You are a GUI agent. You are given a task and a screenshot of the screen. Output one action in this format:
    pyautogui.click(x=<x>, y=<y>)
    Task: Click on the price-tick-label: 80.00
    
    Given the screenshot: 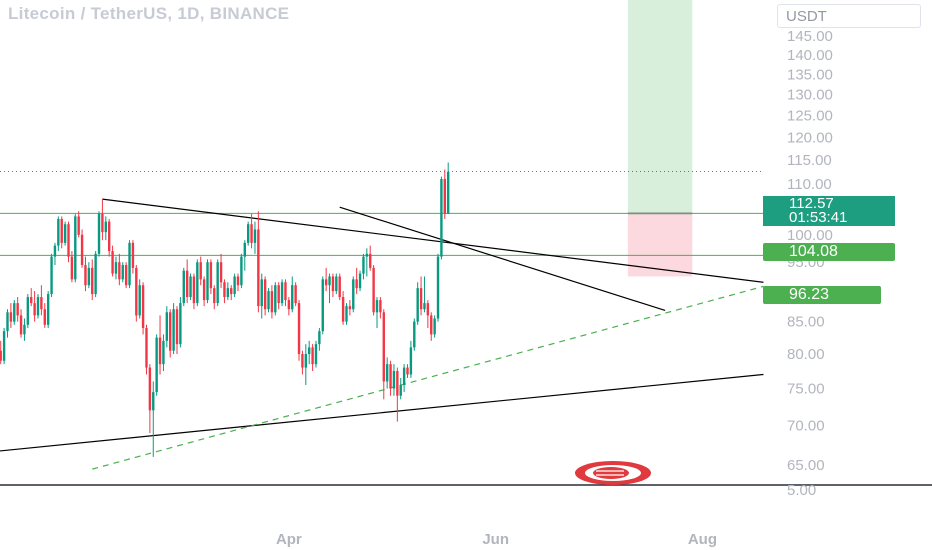 What is the action you would take?
    pyautogui.click(x=806, y=354)
    